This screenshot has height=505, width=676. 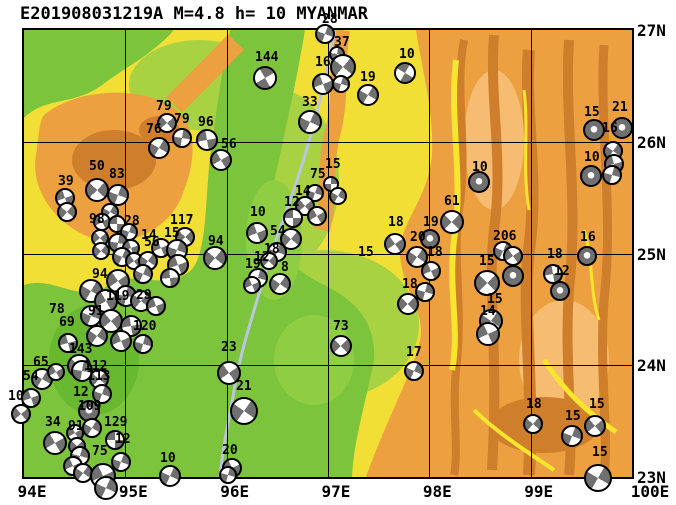 What do you see at coordinates (144, 295) in the screenshot?
I see `depth-label: 29` at bounding box center [144, 295].